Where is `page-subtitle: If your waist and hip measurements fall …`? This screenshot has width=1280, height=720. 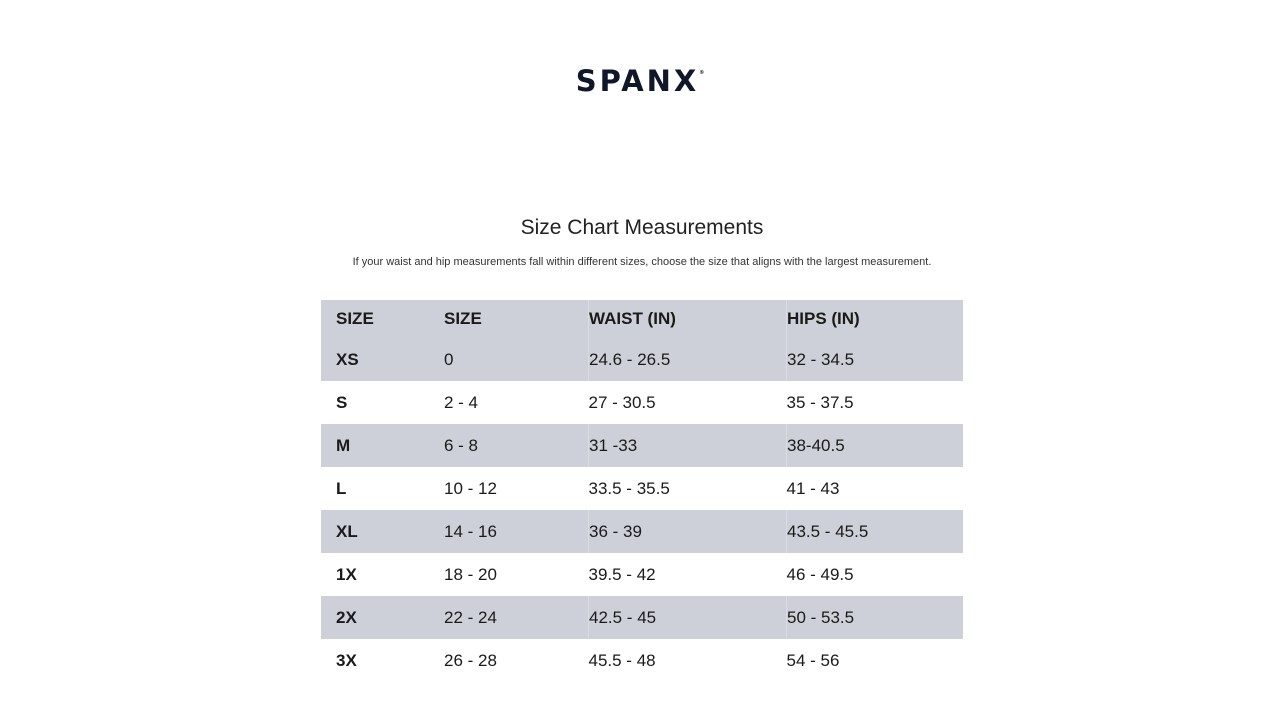 page-subtitle: If your waist and hip measurements fall … is located at coordinates (642, 262).